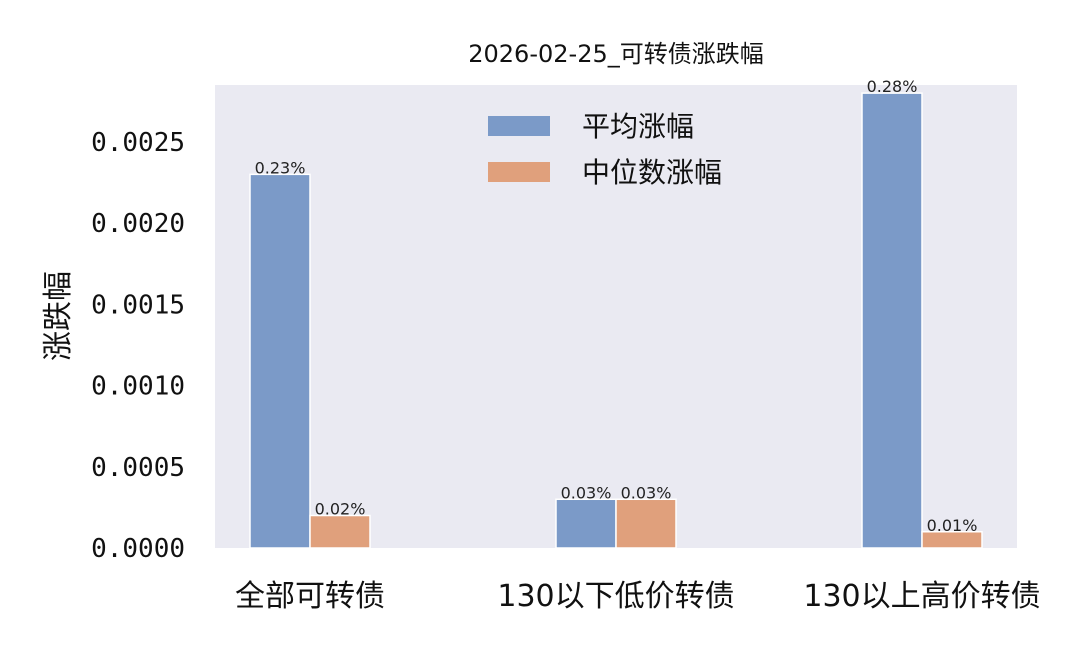  I want to click on y-tick-label: 0.0010, so click(138, 387).